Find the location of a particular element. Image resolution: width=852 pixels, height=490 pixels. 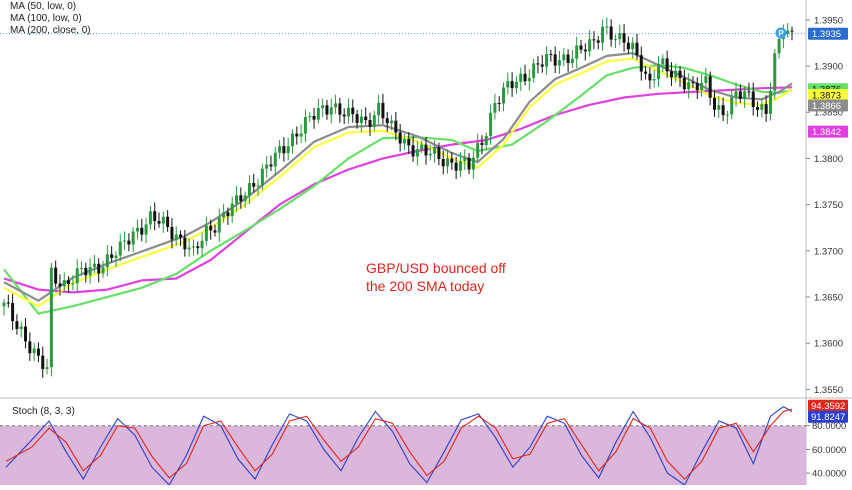

price-tick-label: 1.3900 is located at coordinates (828, 67).